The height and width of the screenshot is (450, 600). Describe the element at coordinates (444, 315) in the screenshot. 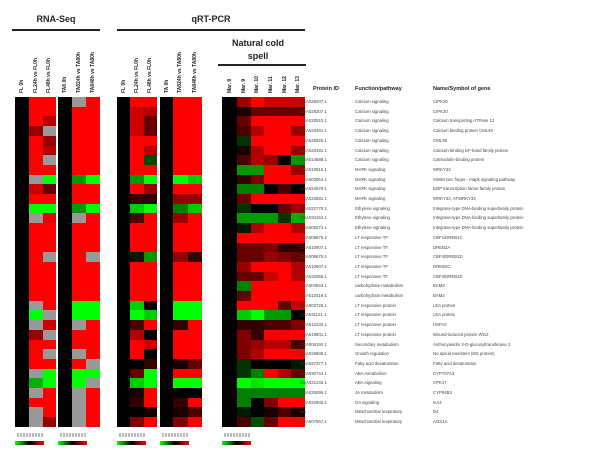

I see `table-cell: LEA protein` at that location.